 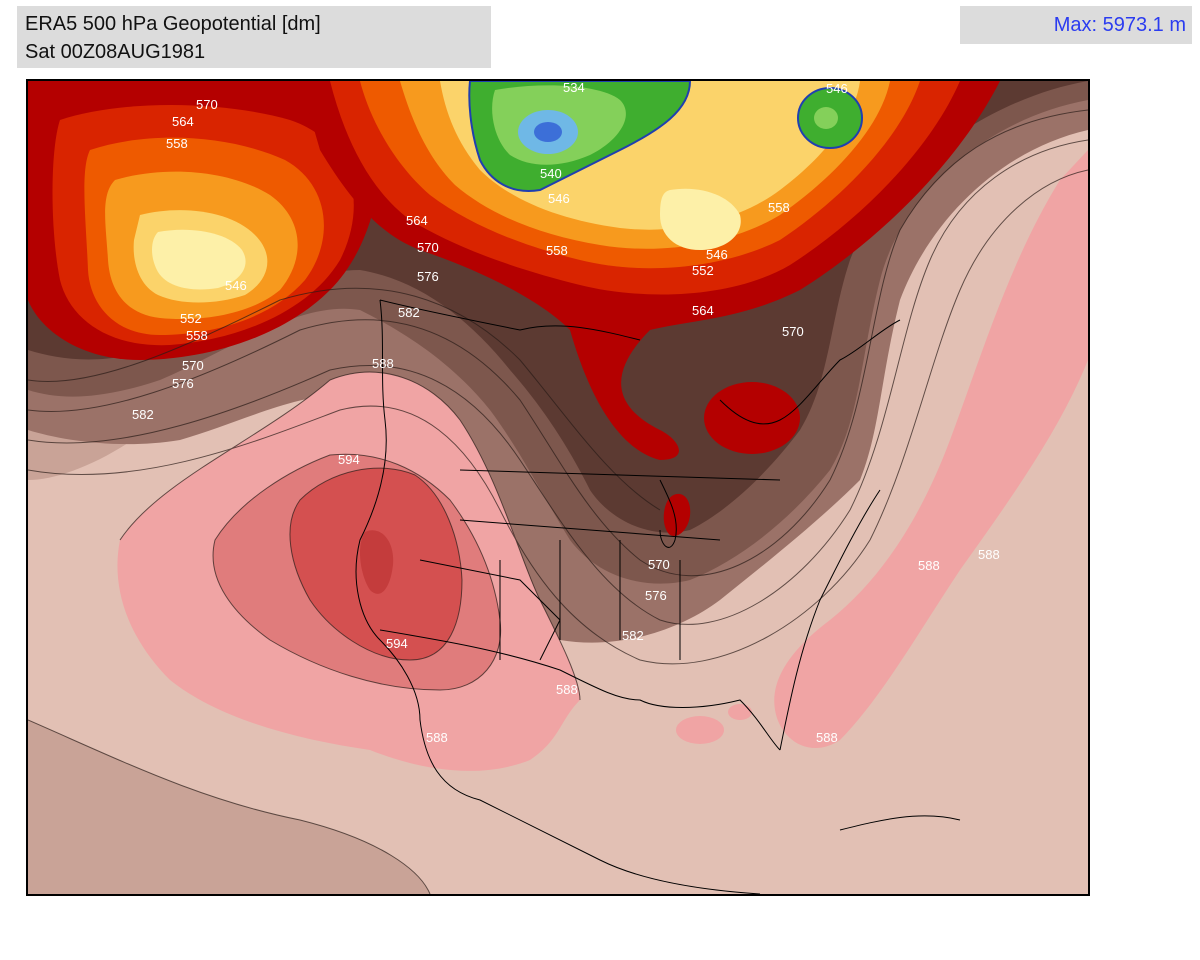 I want to click on gulf-ridge-patch, so click(x=700, y=730).